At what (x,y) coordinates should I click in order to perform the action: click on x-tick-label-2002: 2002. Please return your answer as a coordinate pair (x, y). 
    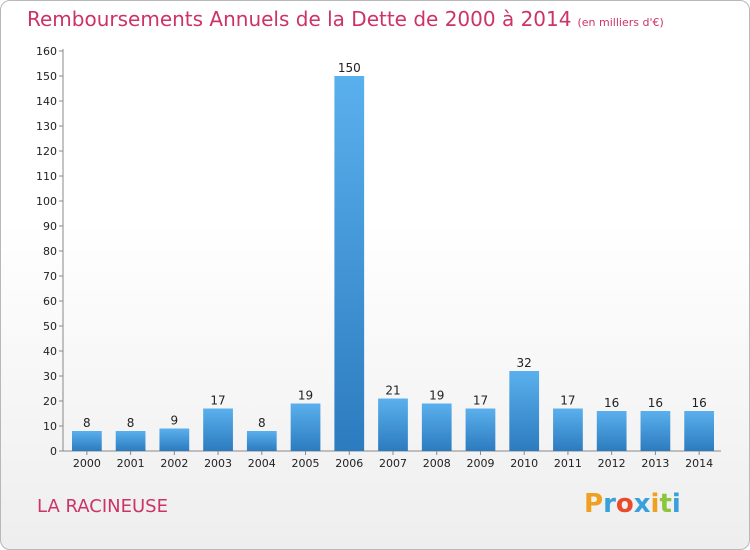
    Looking at the image, I should click on (174, 463).